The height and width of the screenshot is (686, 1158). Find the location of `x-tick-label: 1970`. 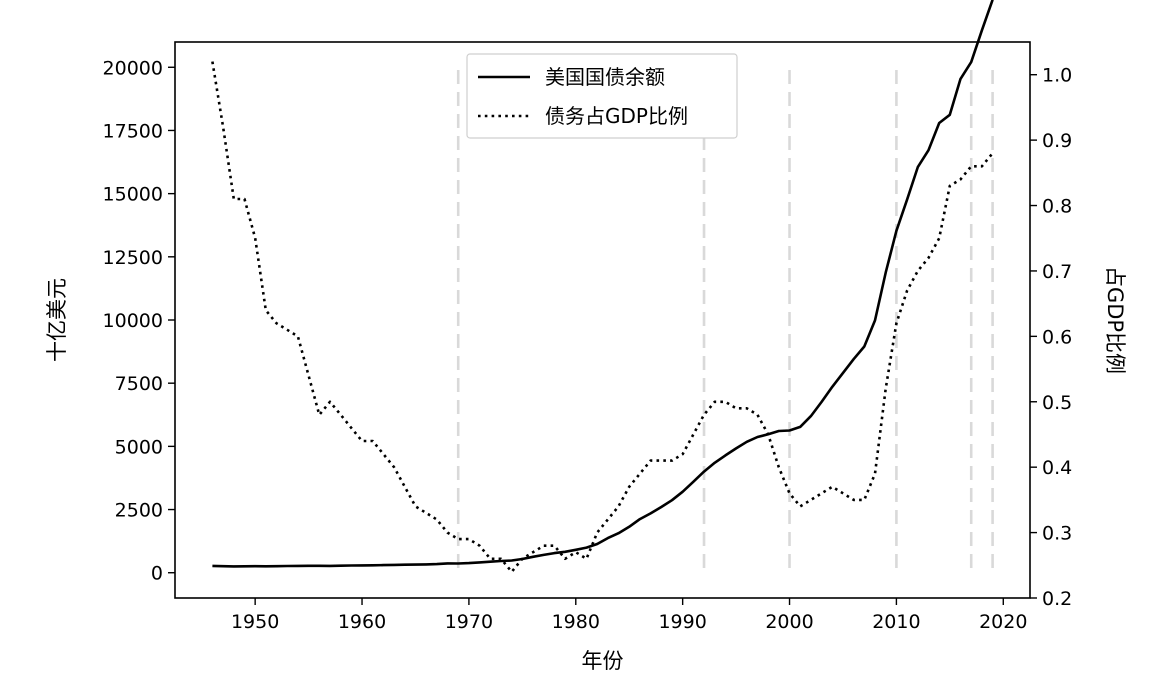

x-tick-label: 1970 is located at coordinates (469, 622).